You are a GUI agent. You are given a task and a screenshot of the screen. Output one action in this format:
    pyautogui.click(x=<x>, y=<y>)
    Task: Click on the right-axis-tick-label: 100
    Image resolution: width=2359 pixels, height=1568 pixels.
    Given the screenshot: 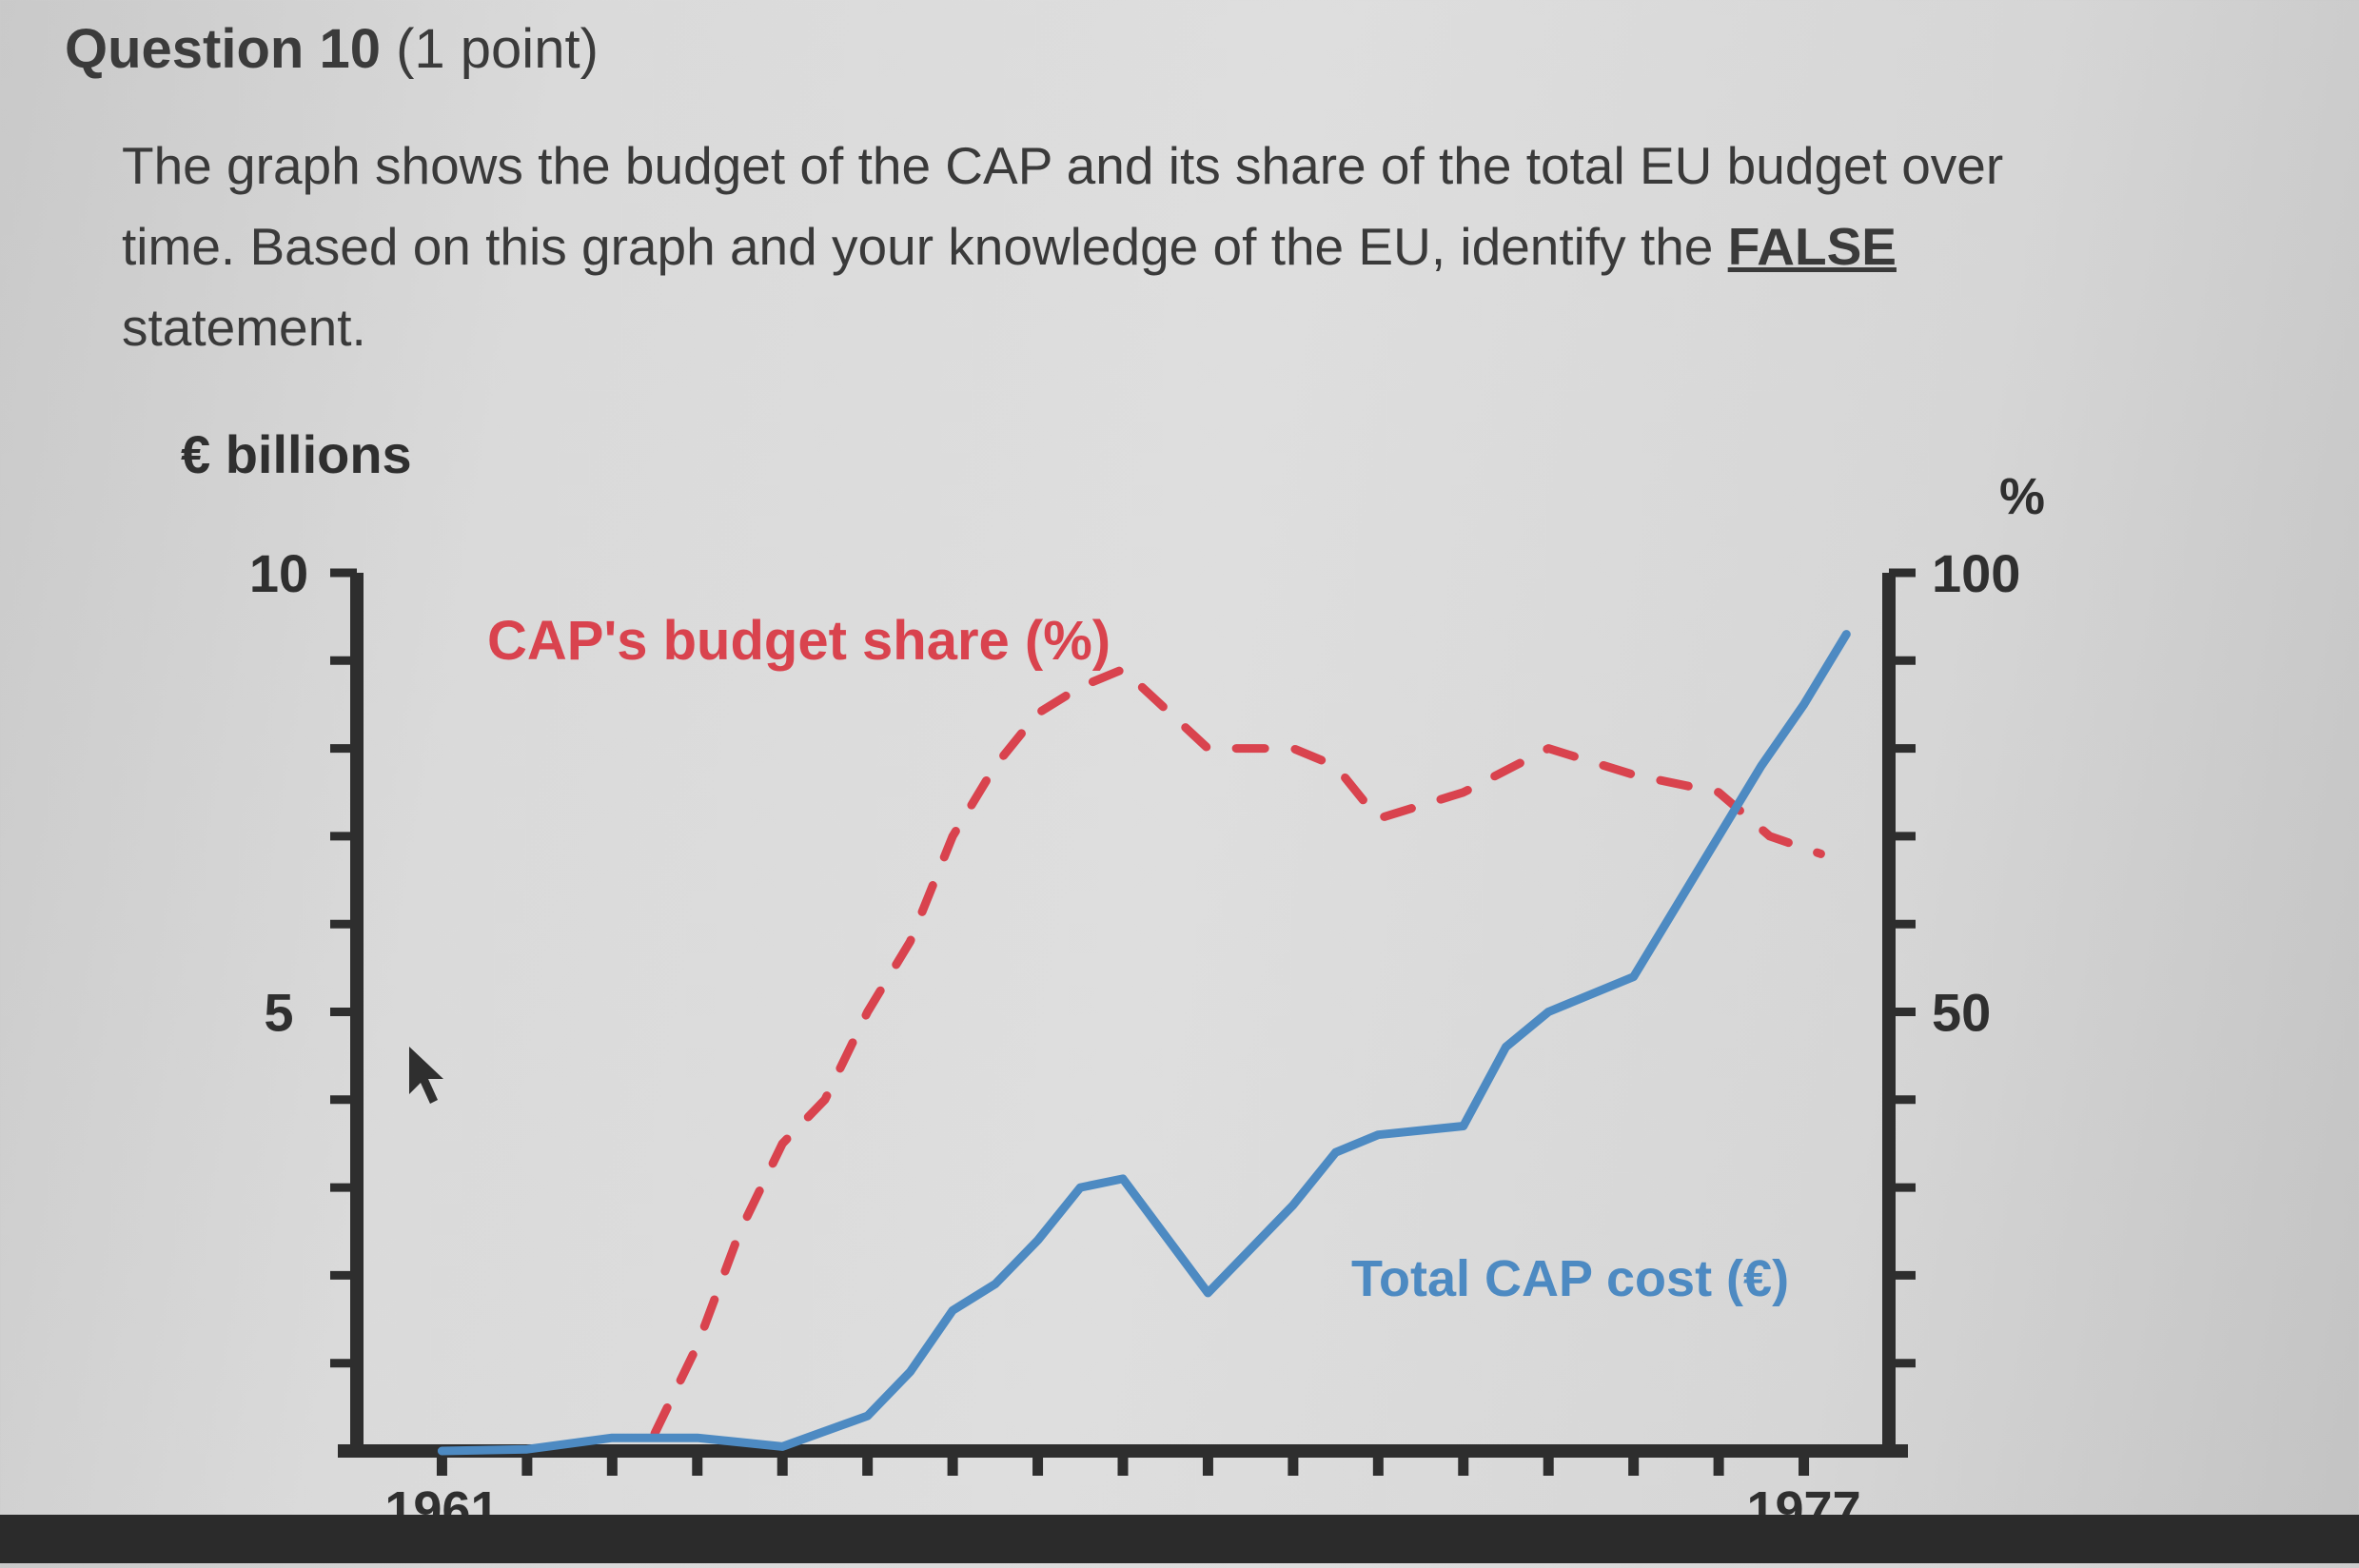 What is the action you would take?
    pyautogui.click(x=1976, y=573)
    